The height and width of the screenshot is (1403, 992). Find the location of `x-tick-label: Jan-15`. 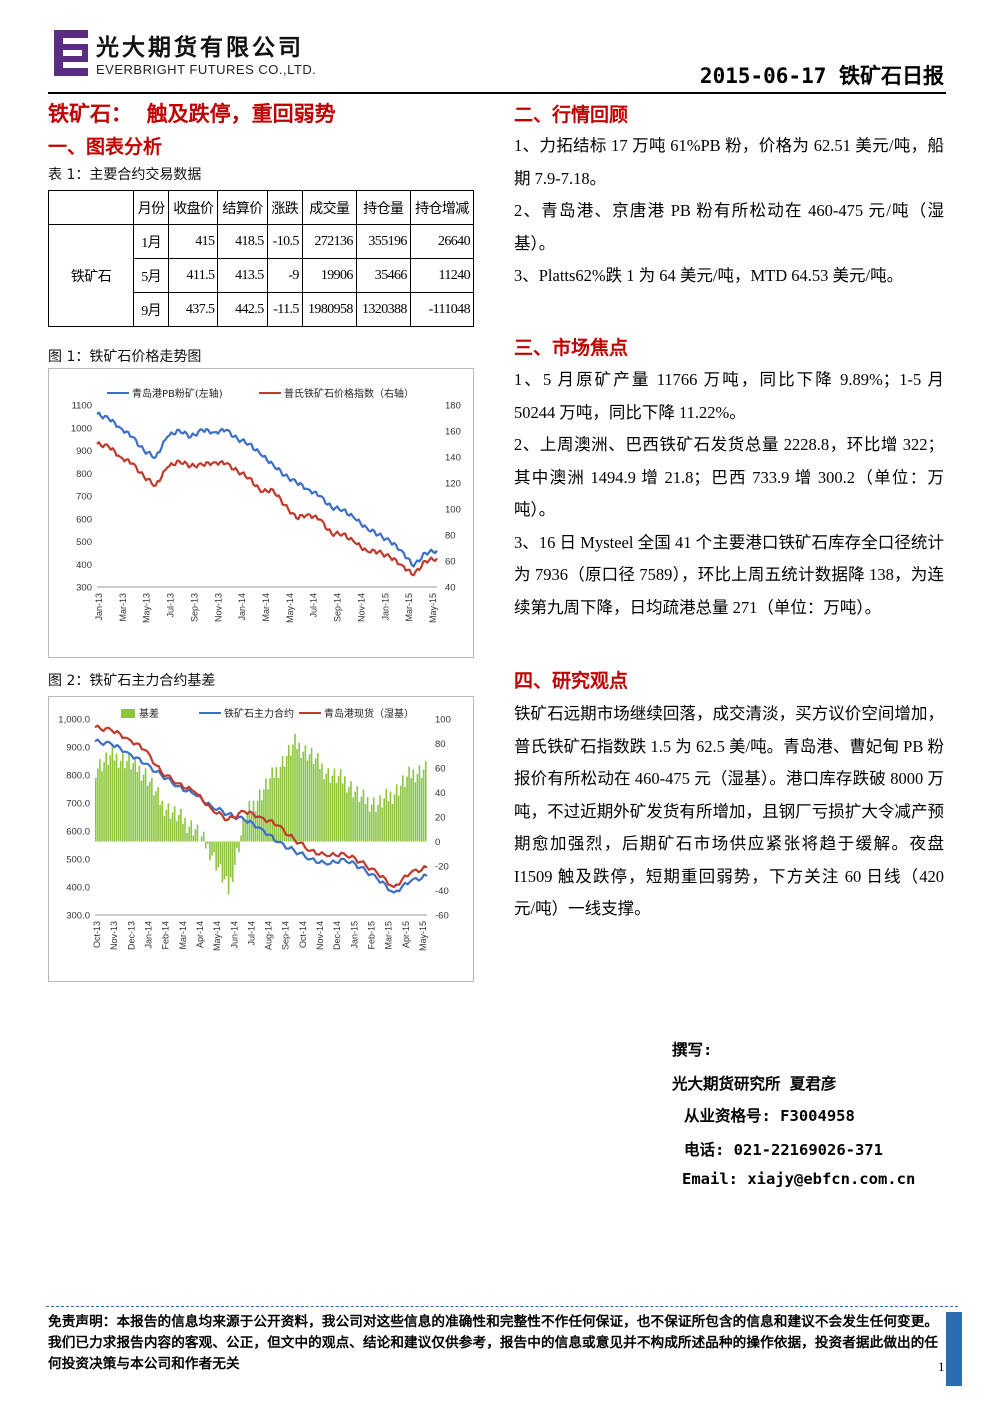

x-tick-label: Jan-15 is located at coordinates (385, 607).